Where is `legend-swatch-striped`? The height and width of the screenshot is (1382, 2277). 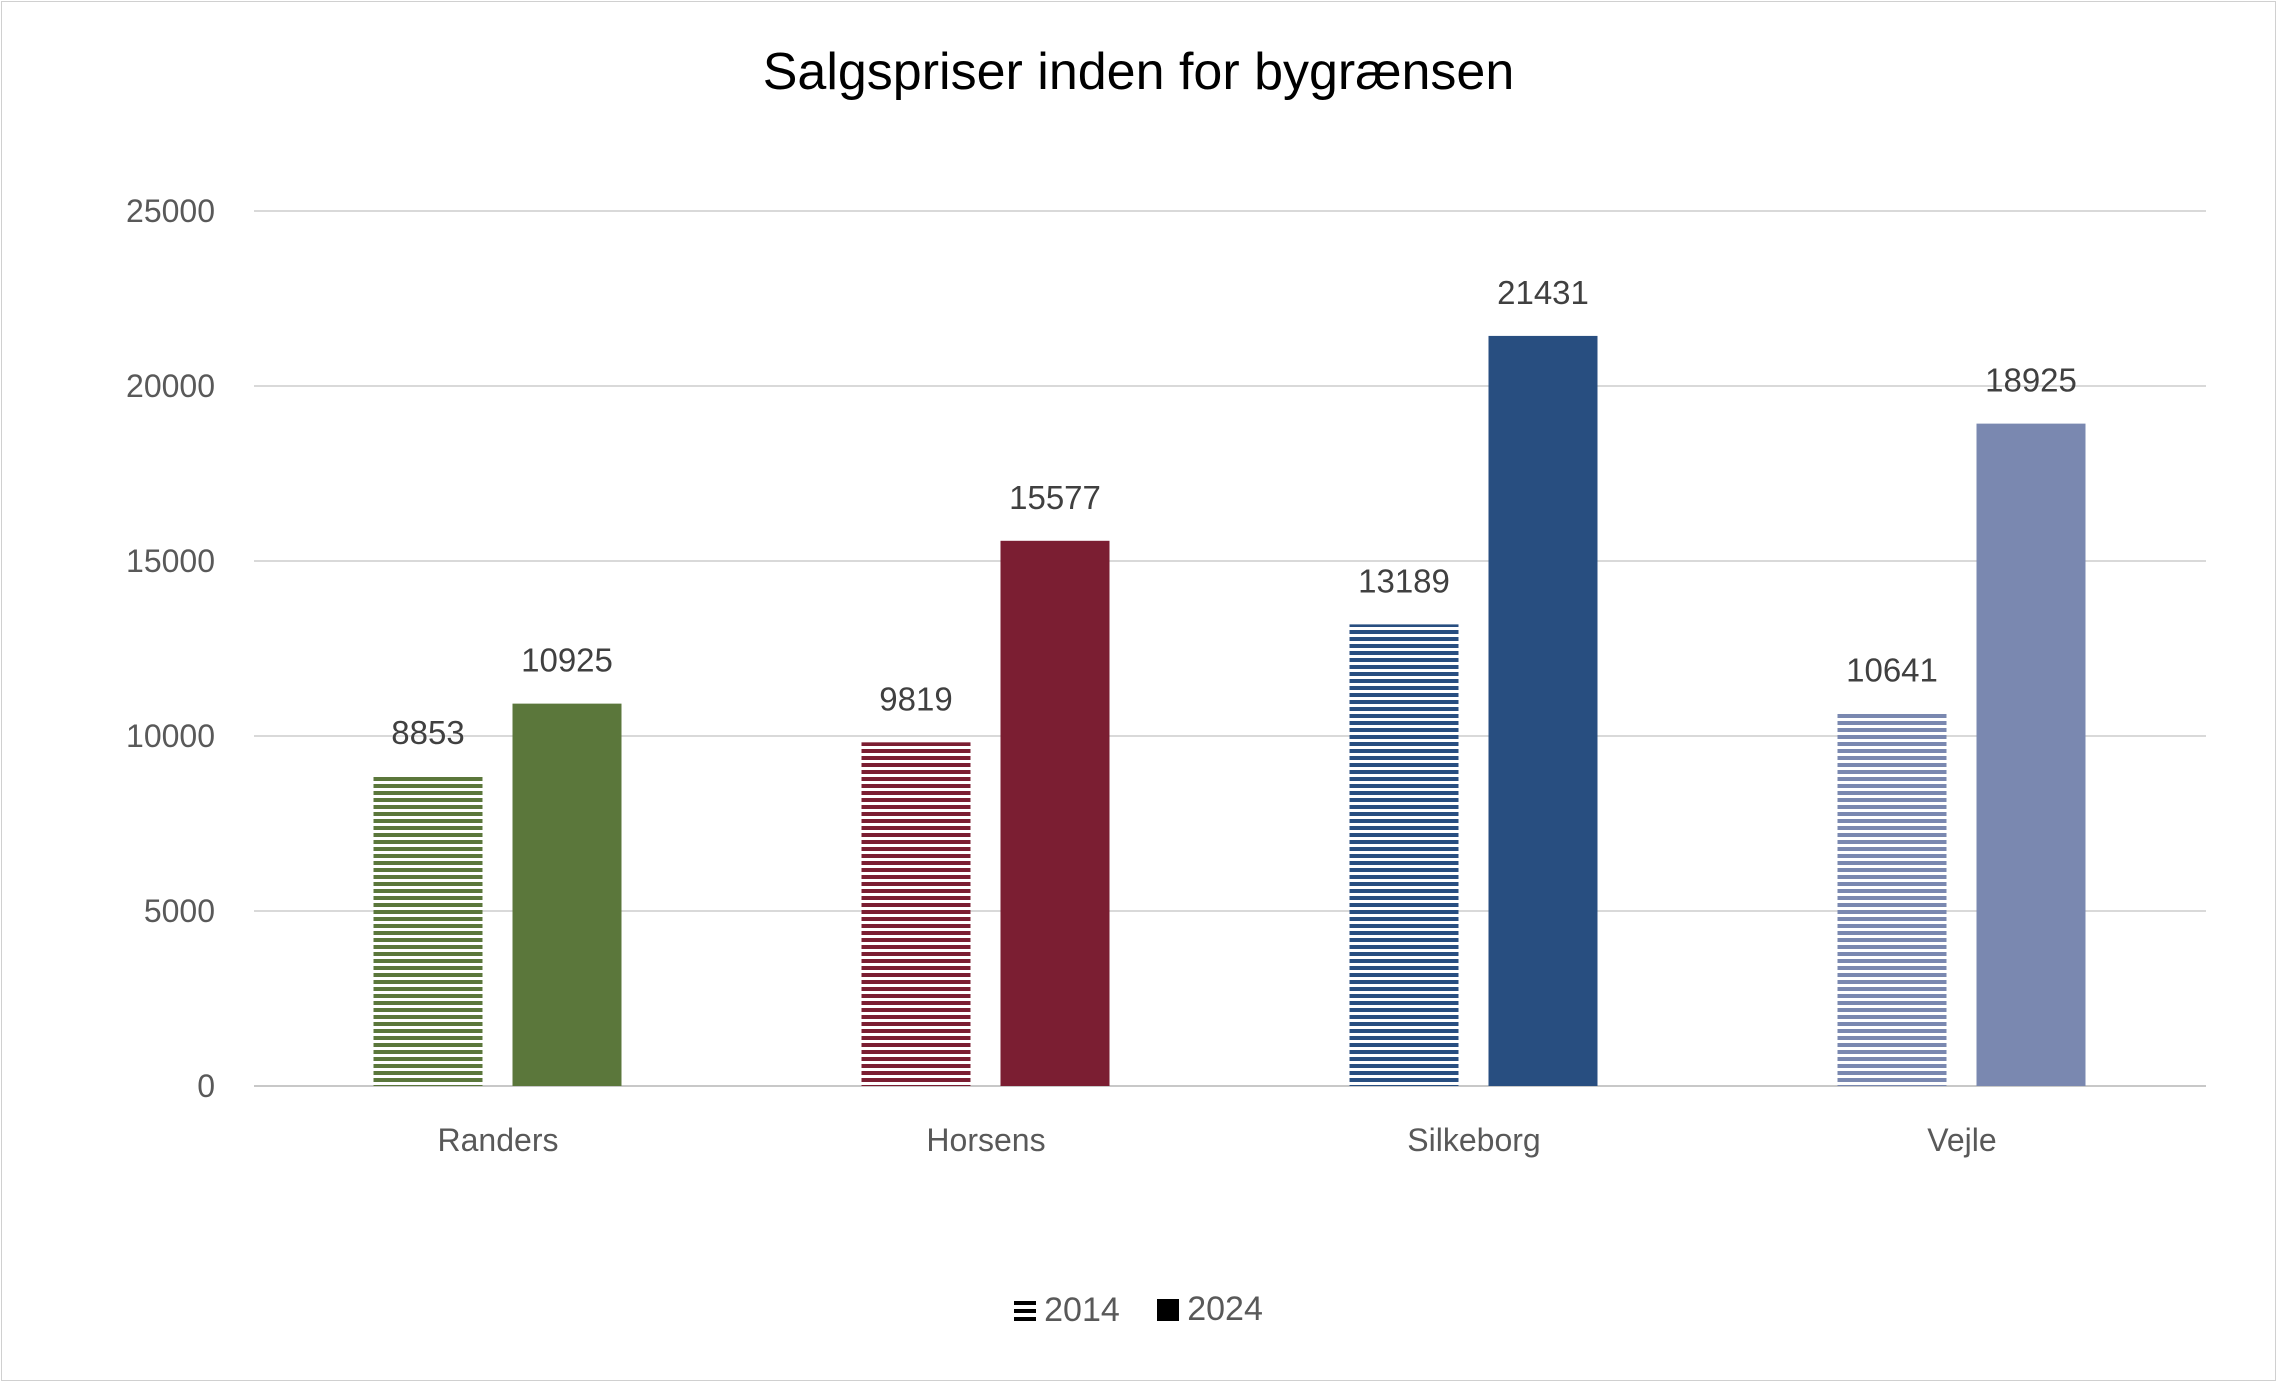 legend-swatch-striped is located at coordinates (1025, 1310).